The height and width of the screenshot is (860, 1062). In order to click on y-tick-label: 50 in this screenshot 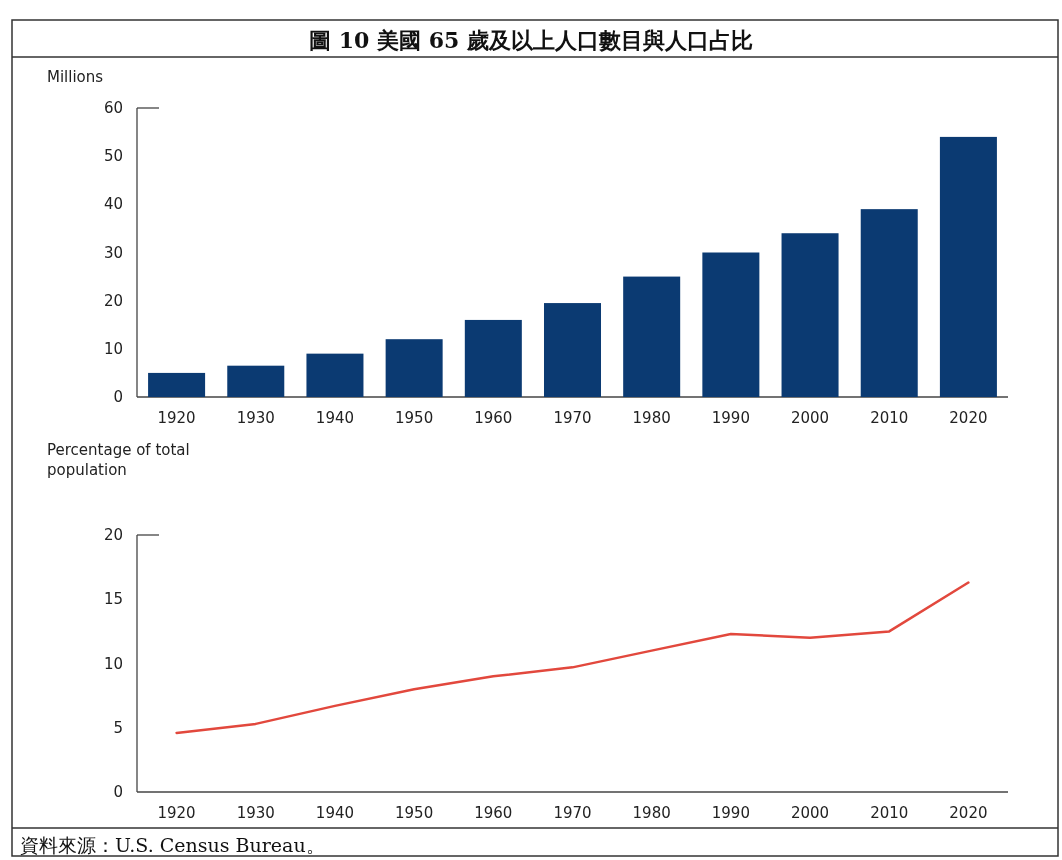, I will do `click(113, 156)`.